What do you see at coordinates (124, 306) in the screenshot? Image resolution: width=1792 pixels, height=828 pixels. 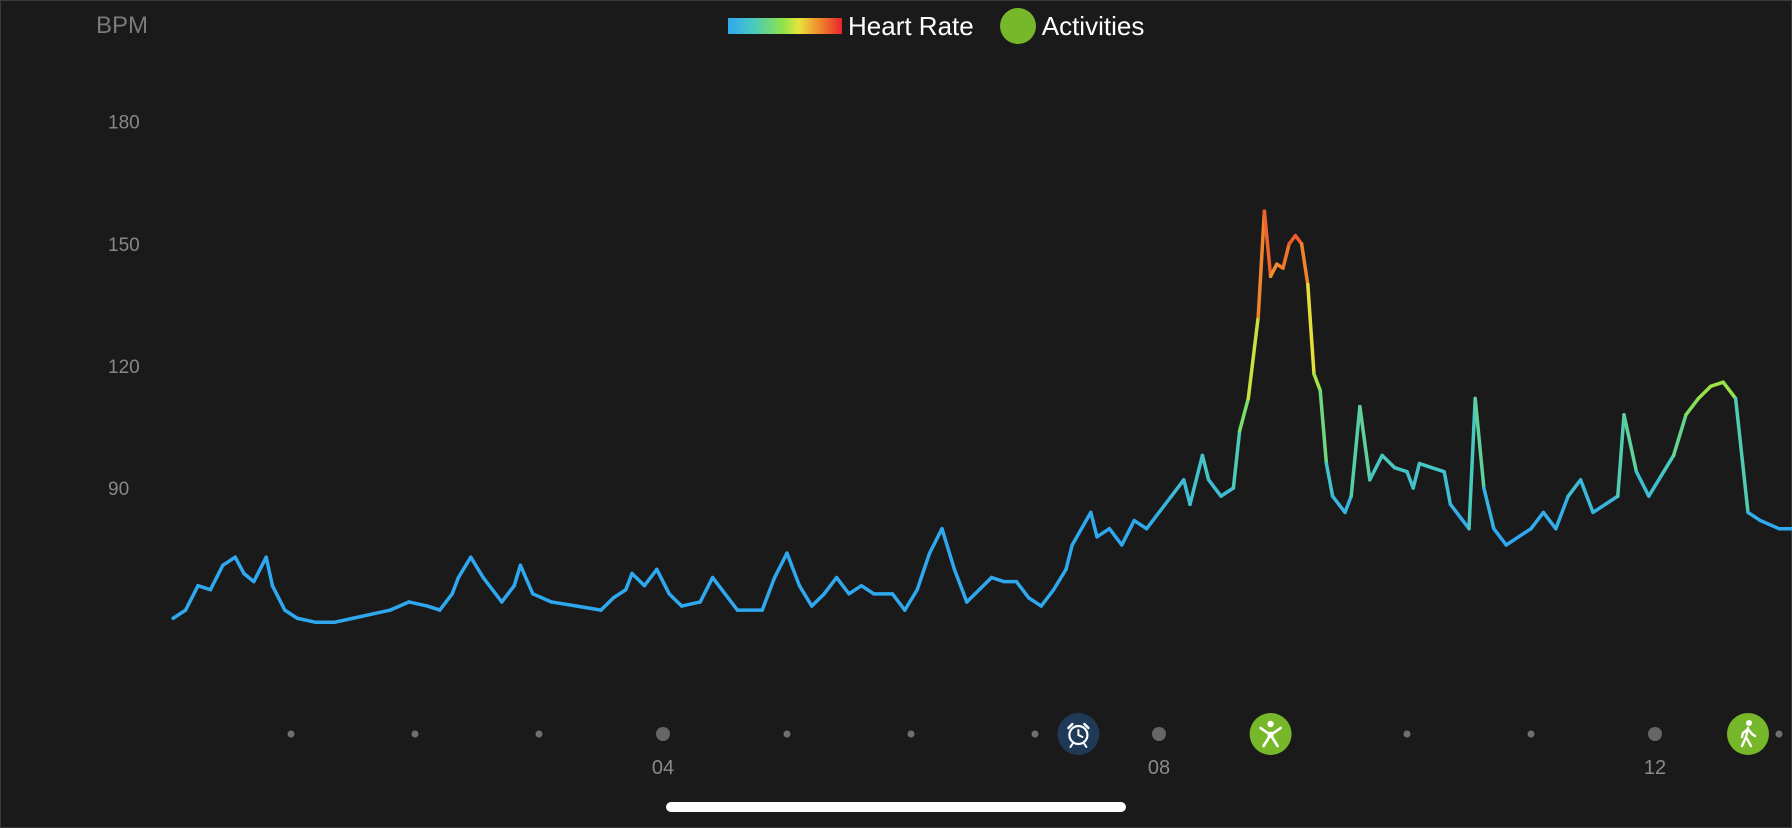 I see `y-axis-ticks: 90 120 150 180` at bounding box center [124, 306].